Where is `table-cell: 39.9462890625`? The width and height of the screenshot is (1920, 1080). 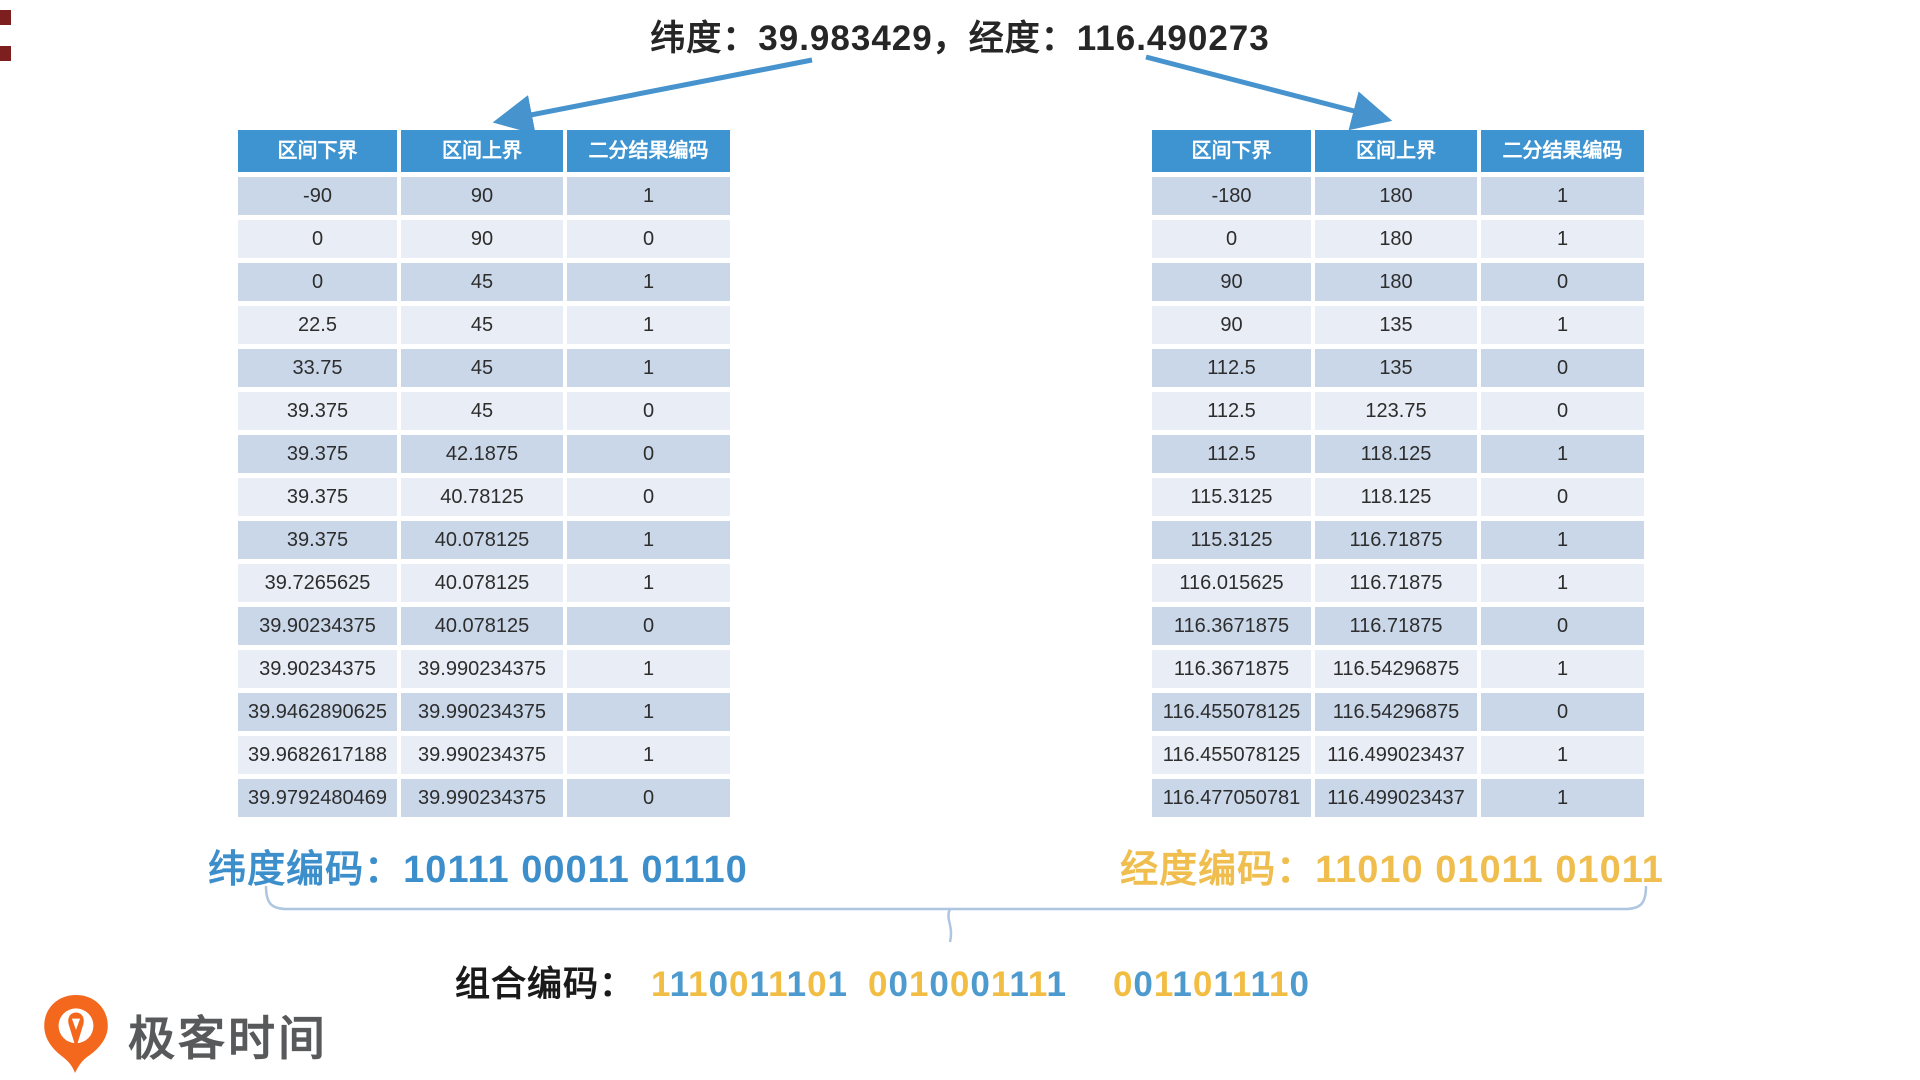
table-cell: 39.9462890625 is located at coordinates (317, 712).